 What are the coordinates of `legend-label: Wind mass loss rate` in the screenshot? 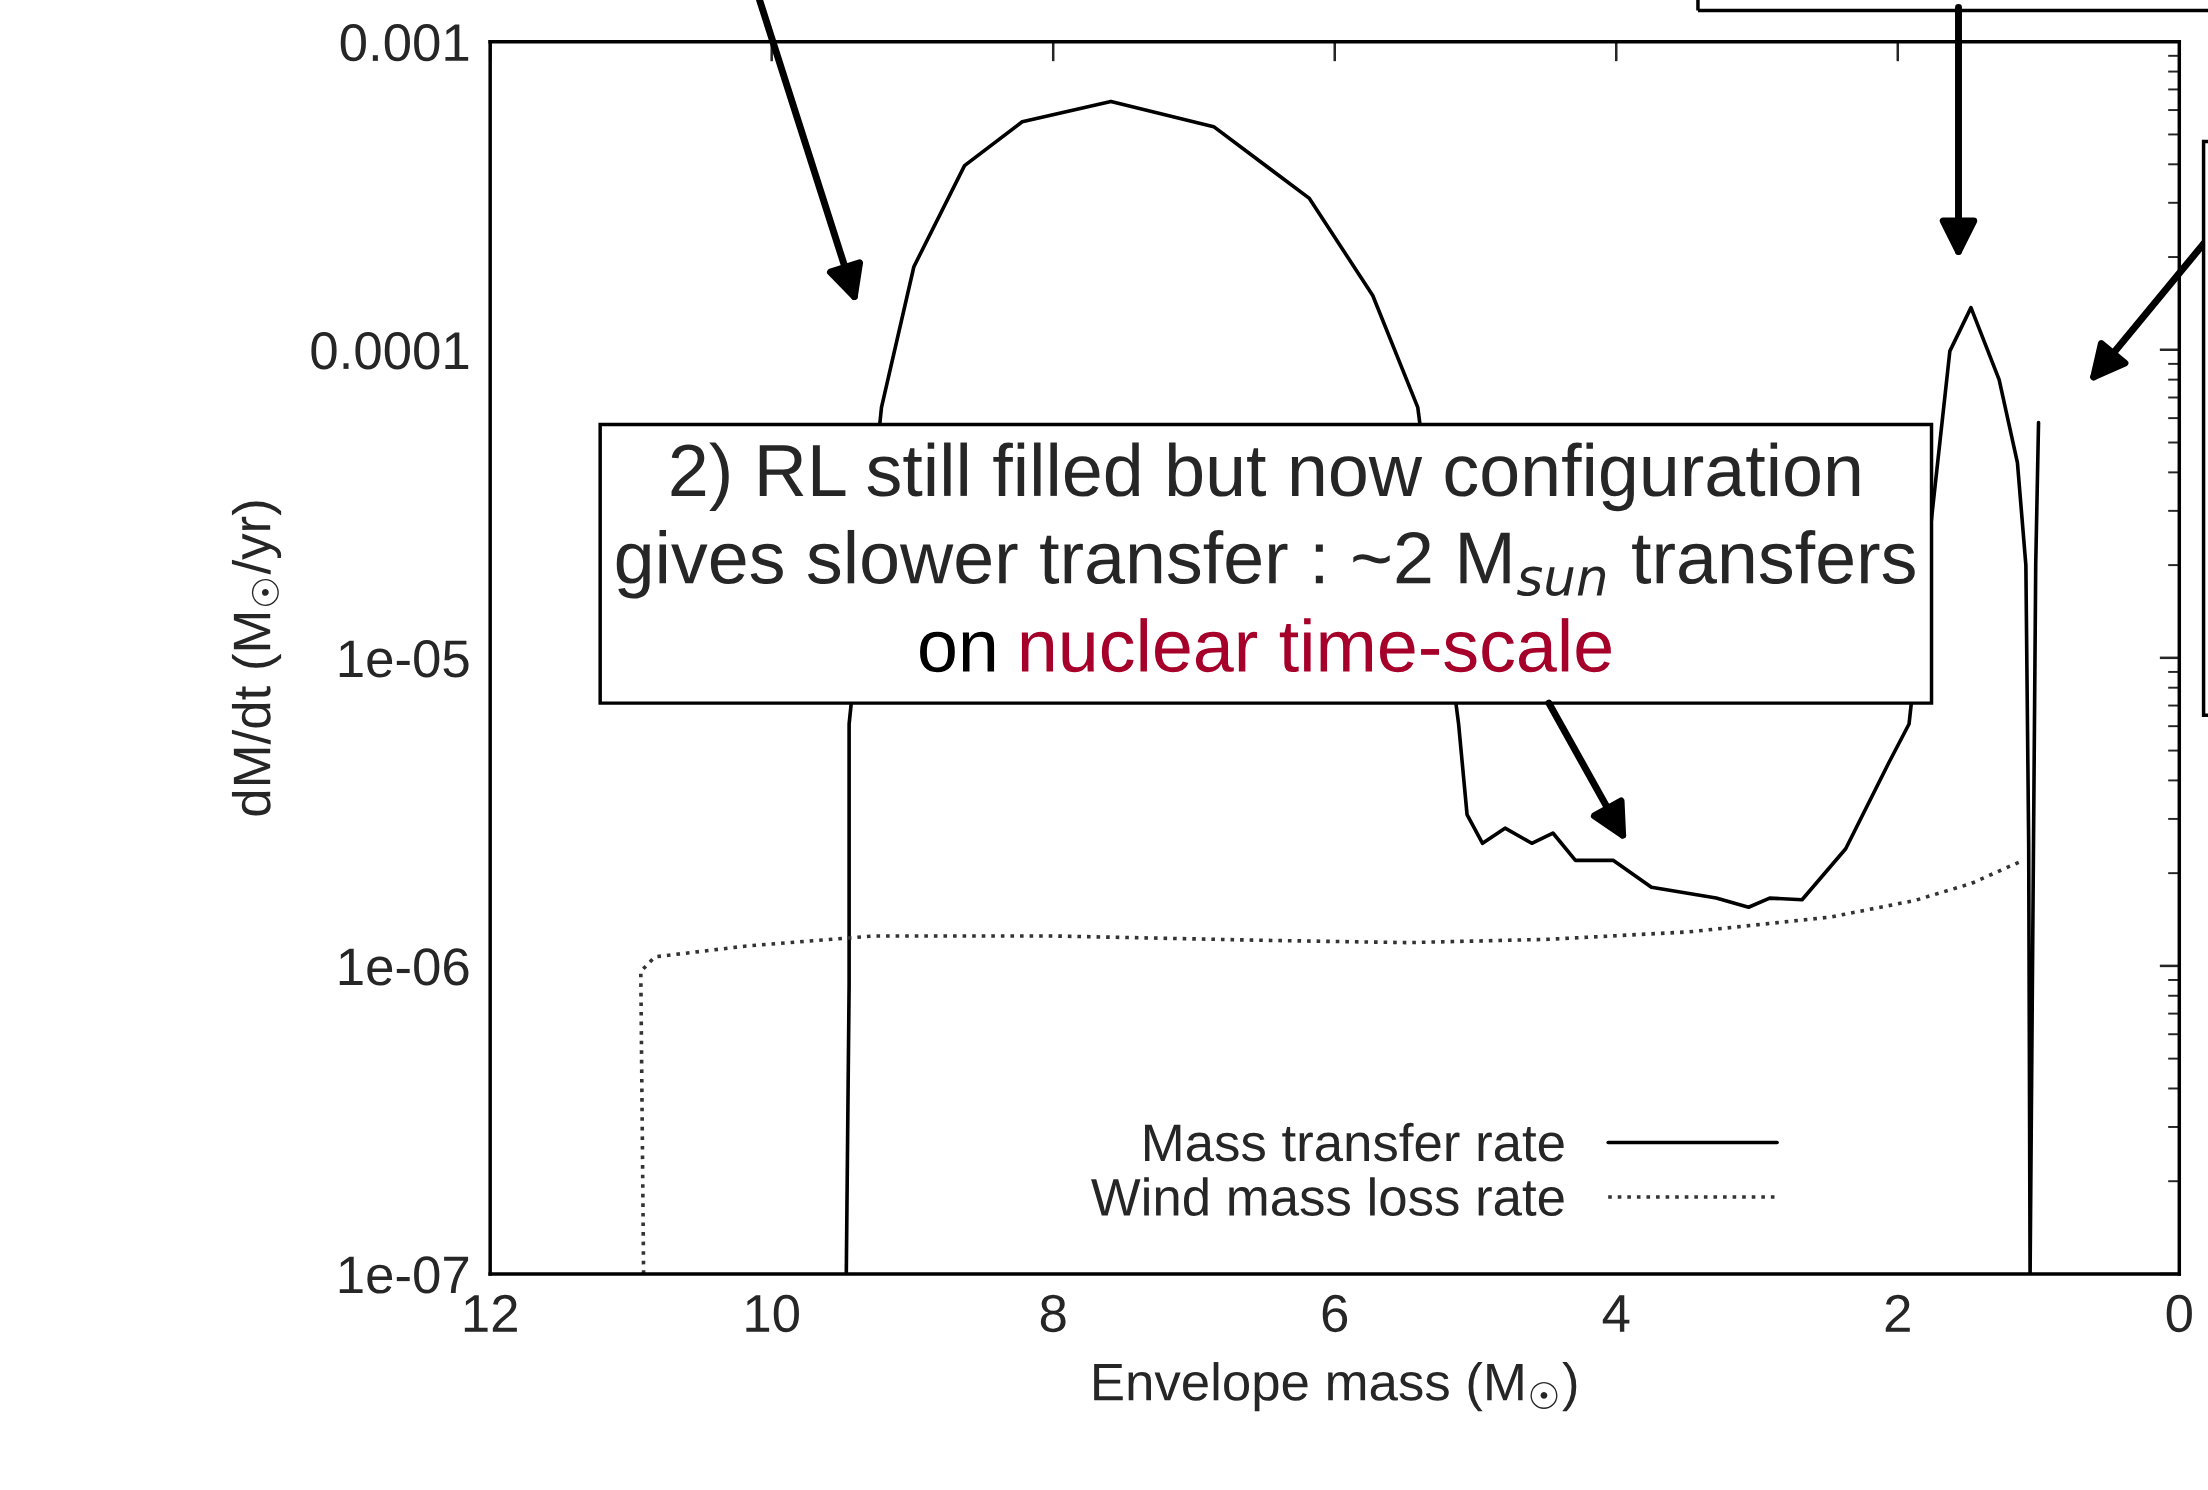 It's located at (1327, 1197).